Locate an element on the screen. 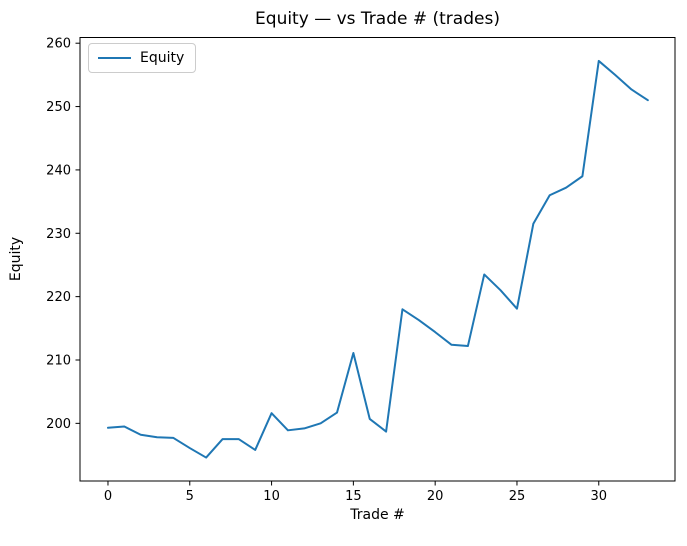 Image resolution: width=687 pixels, height=546 pixels. x-tick-label: 25 is located at coordinates (517, 496).